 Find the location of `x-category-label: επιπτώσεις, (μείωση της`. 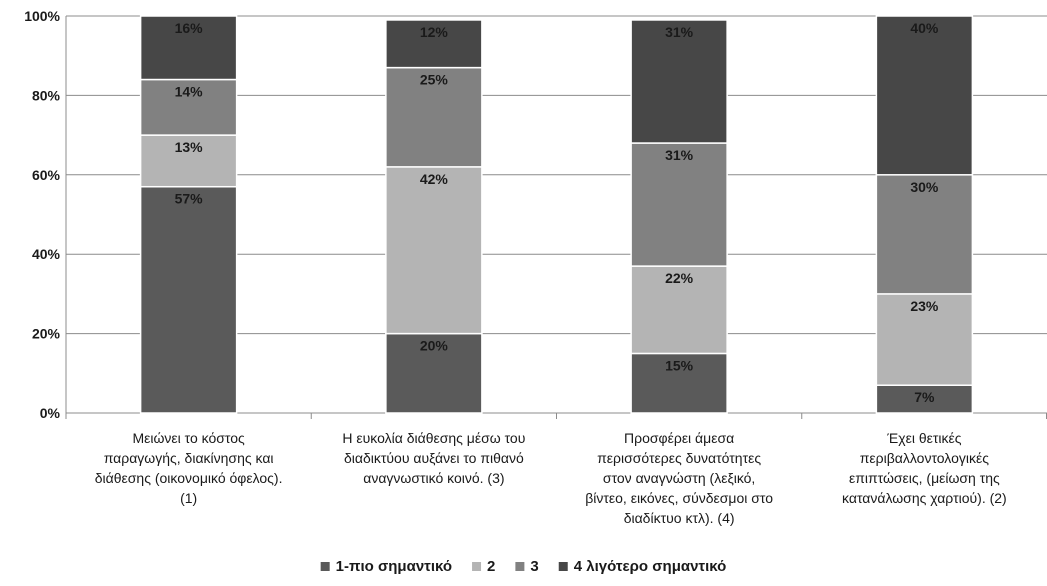

x-category-label: επιπτώσεις, (μείωση της is located at coordinates (924, 478).